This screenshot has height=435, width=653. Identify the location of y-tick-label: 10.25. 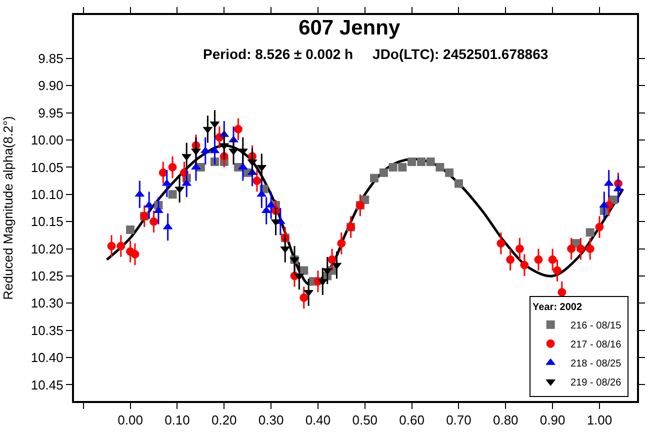
(47, 276).